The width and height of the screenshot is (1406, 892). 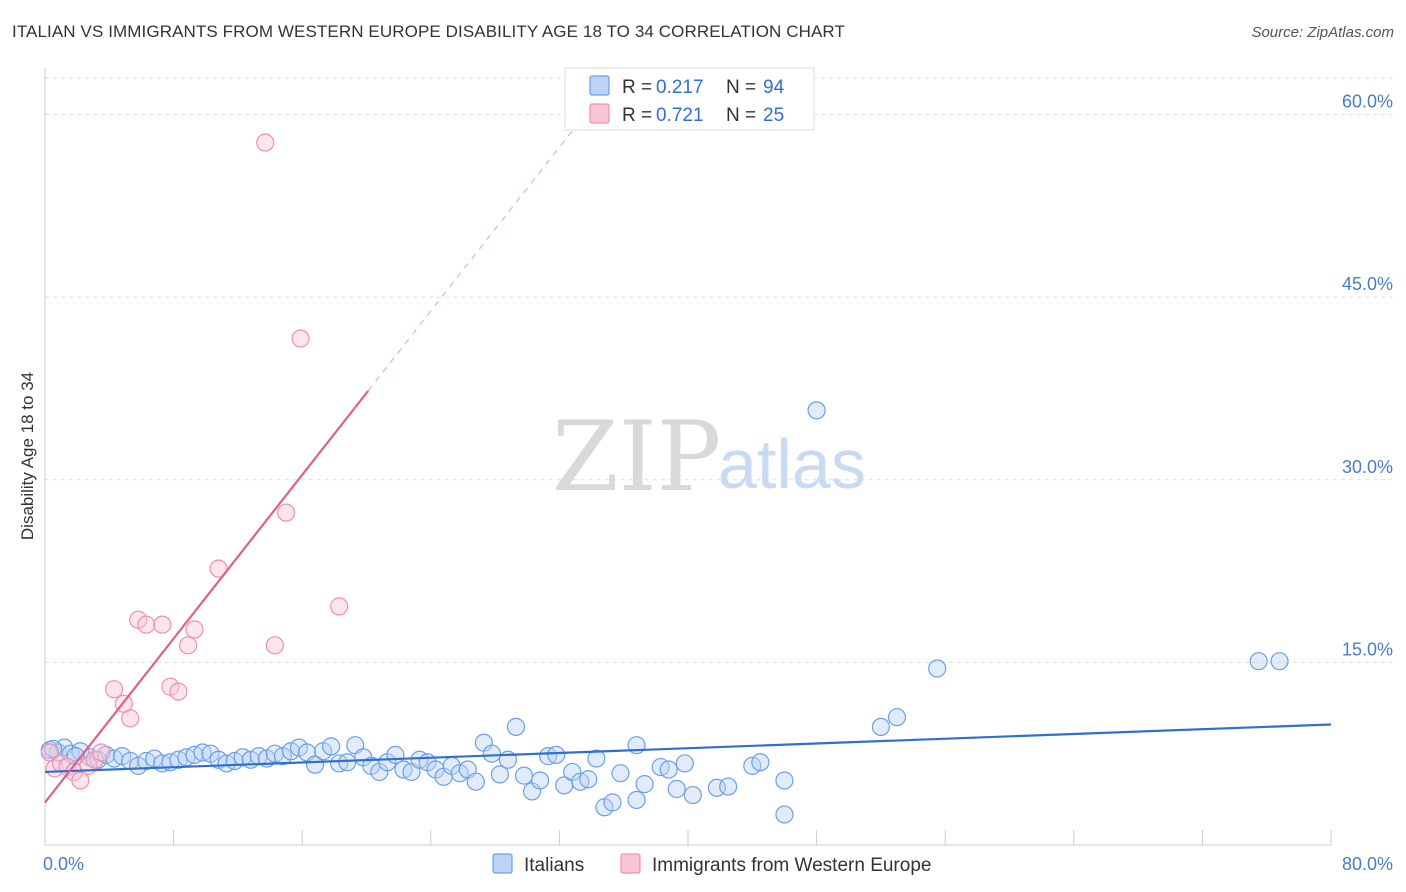 What do you see at coordinates (637, 115) in the screenshot?
I see `immigrants-r-label: R =` at bounding box center [637, 115].